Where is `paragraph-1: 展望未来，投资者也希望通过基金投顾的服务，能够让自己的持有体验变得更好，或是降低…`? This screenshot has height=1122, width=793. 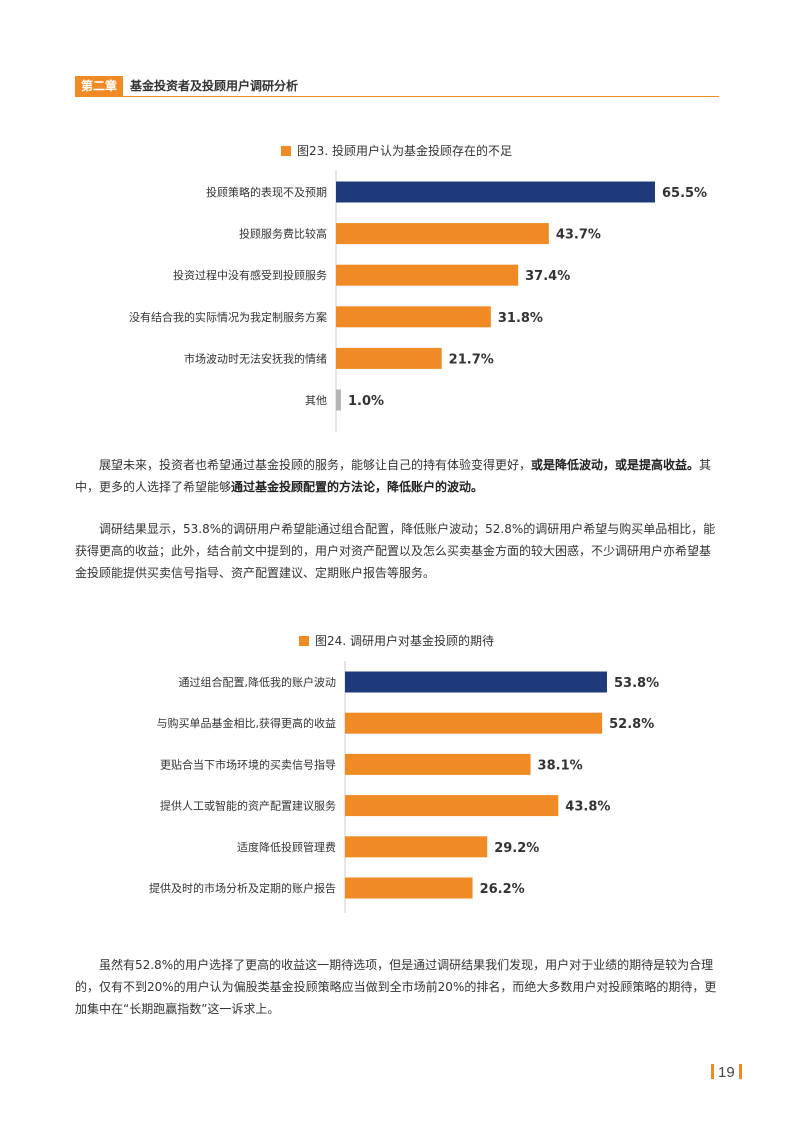
paragraph-1: 展望未来，投资者也希望通过基金投顾的服务，能够让自己的持有体验变得更好，或是降低… is located at coordinates (397, 476).